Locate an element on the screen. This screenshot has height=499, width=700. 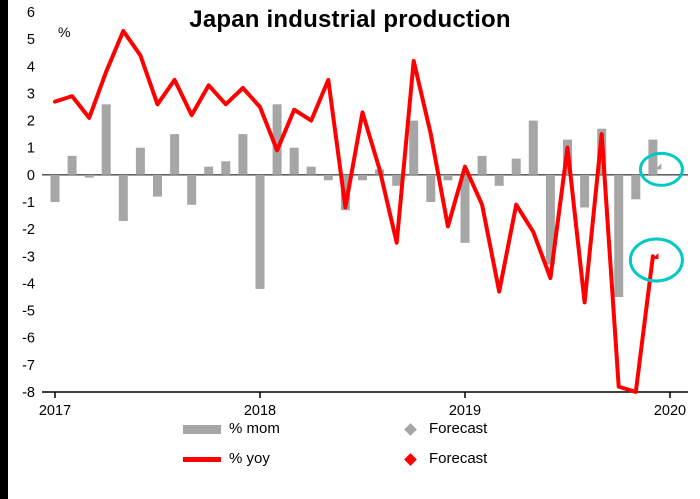
yoy-forecast-highlight-circle is located at coordinates (656, 260).